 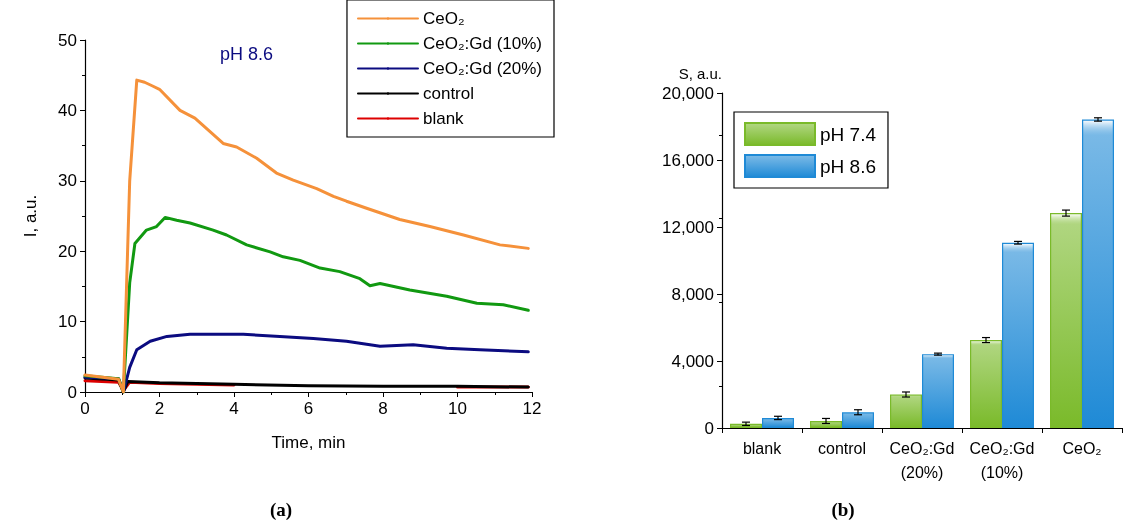 I want to click on x-tick-label: CeO₂:Gd (10%), so click(x=1002, y=460).